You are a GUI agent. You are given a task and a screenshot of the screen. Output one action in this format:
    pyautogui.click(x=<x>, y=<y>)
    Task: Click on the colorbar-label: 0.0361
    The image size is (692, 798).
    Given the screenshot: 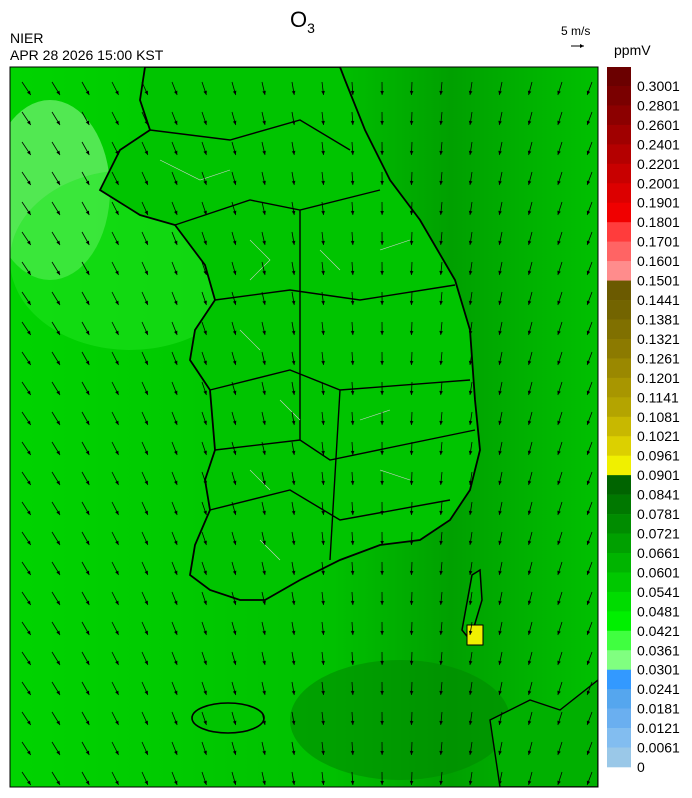 What is the action you would take?
    pyautogui.click(x=658, y=650)
    